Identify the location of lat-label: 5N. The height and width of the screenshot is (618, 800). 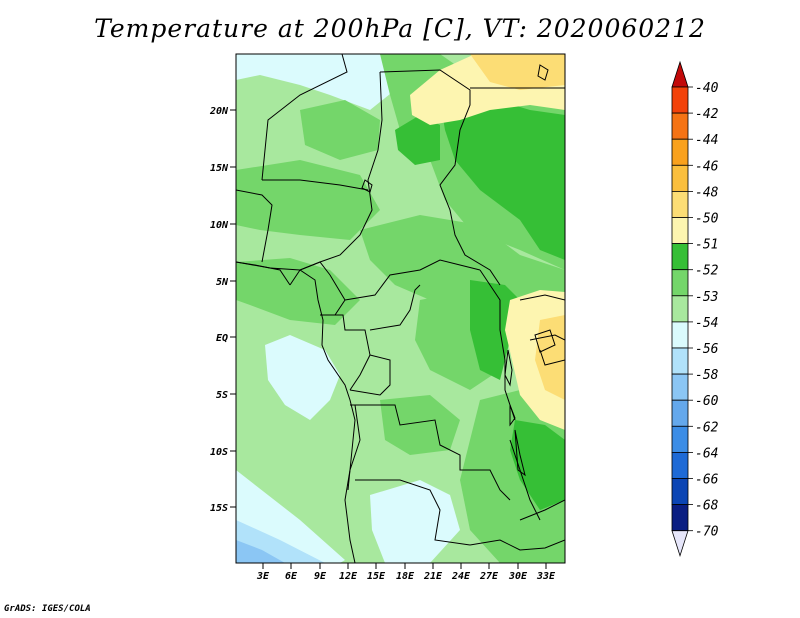
(222, 282).